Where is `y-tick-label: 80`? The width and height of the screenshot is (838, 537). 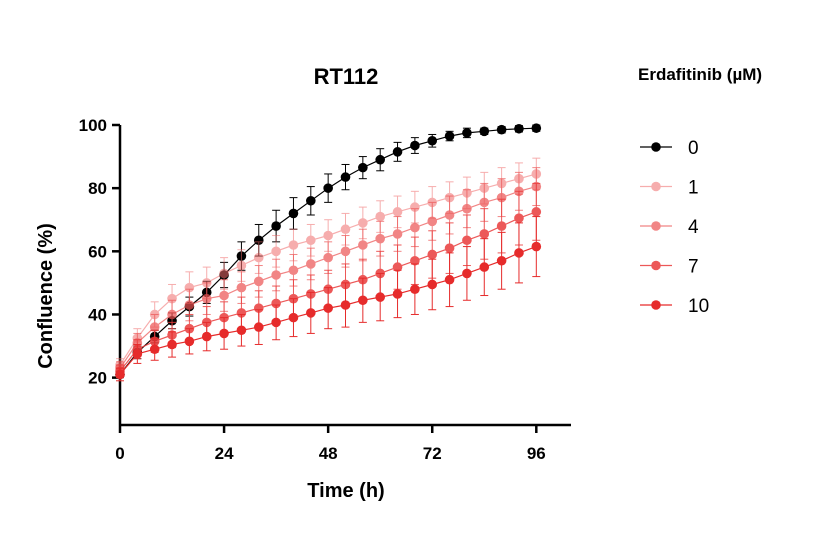
y-tick-label: 80 is located at coordinates (97, 188).